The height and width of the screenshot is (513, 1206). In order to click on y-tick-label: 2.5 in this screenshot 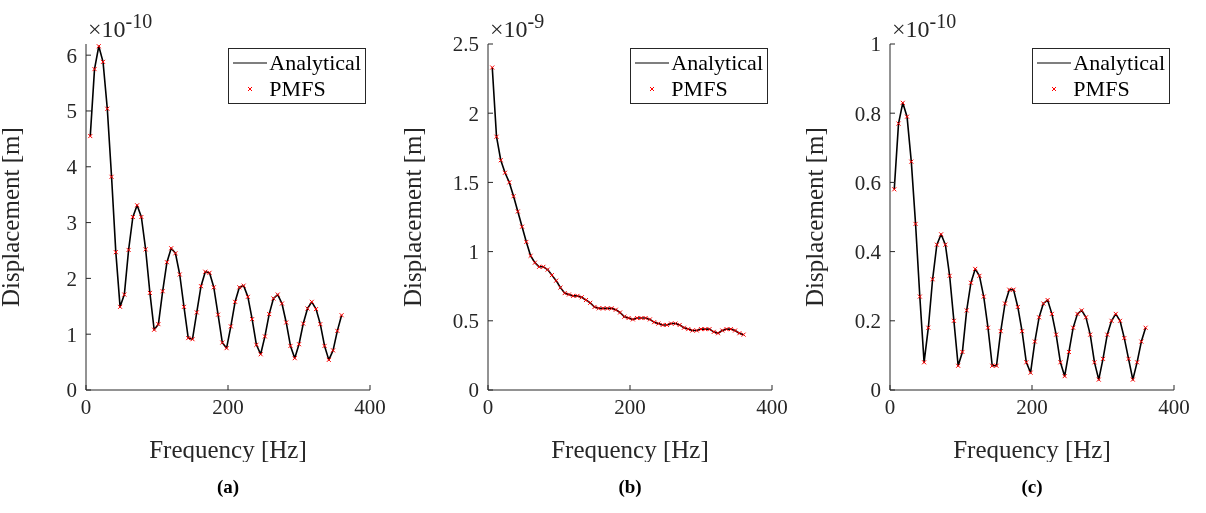, I will do `click(465, 44)`.